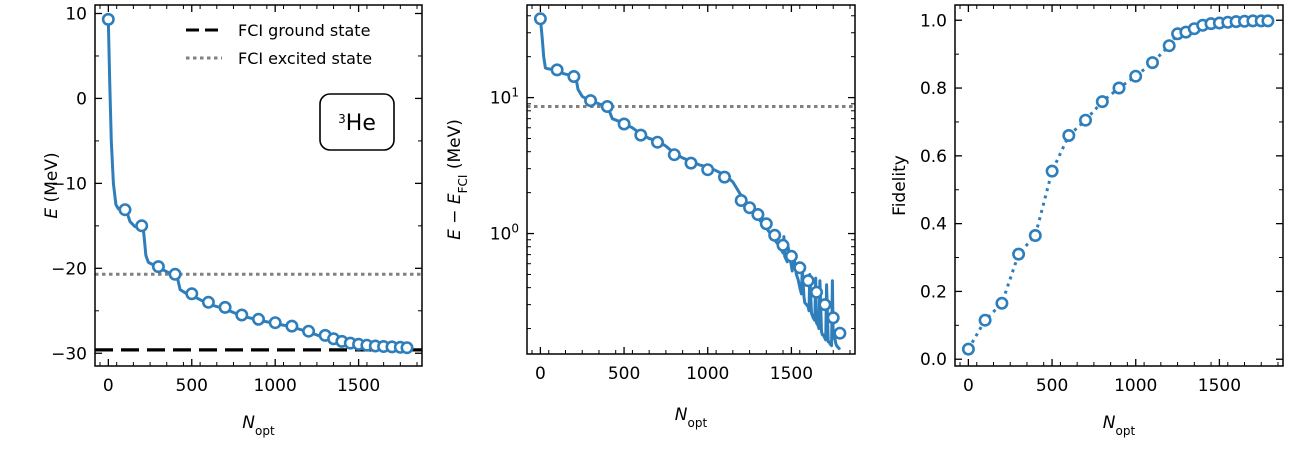 The height and width of the screenshot is (458, 1300). I want to click on y-tick-label: 0.2, so click(933, 292).